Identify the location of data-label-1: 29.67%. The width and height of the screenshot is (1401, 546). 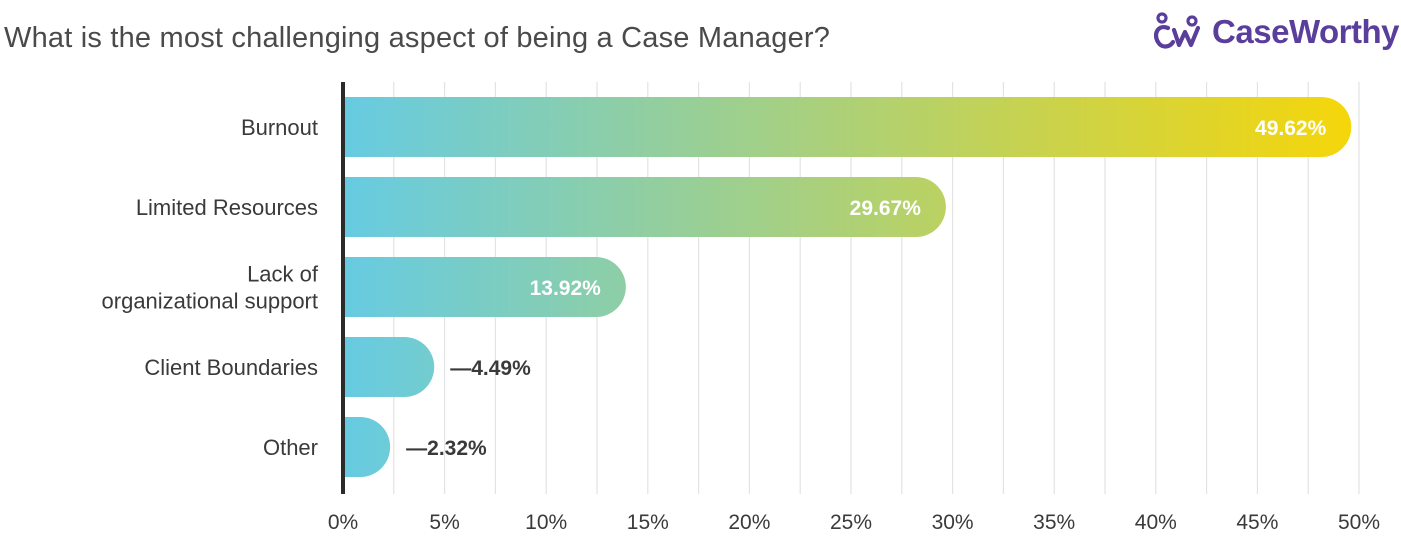
(886, 208).